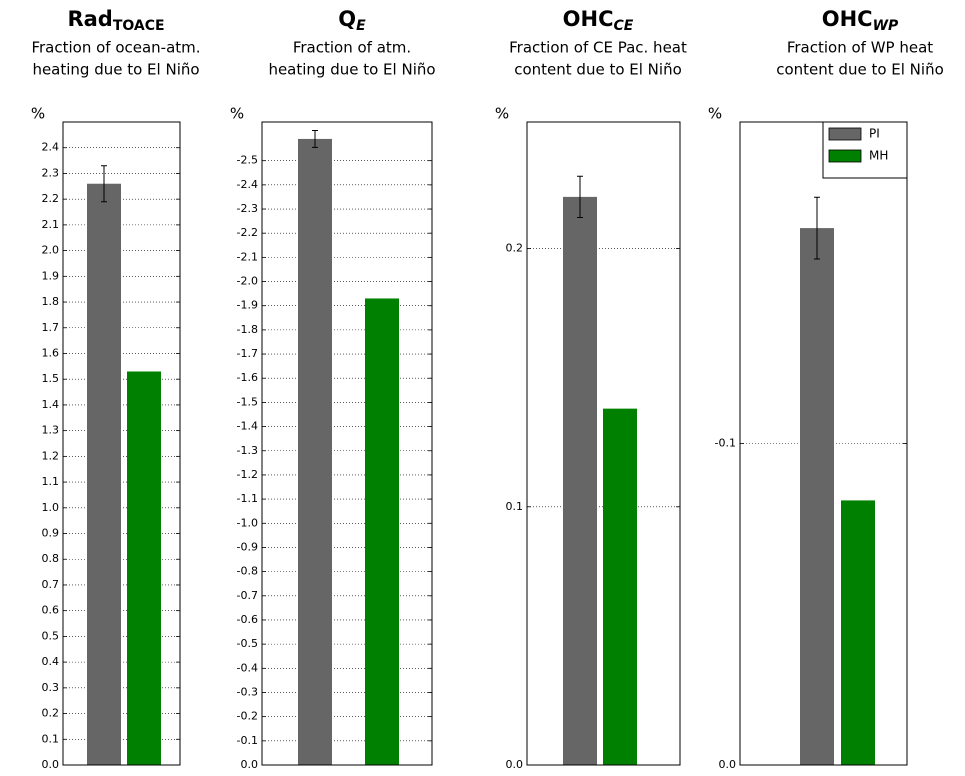 The width and height of the screenshot is (965, 776). Describe the element at coordinates (51, 661) in the screenshot. I see `y-tick-label: 0.4` at that location.